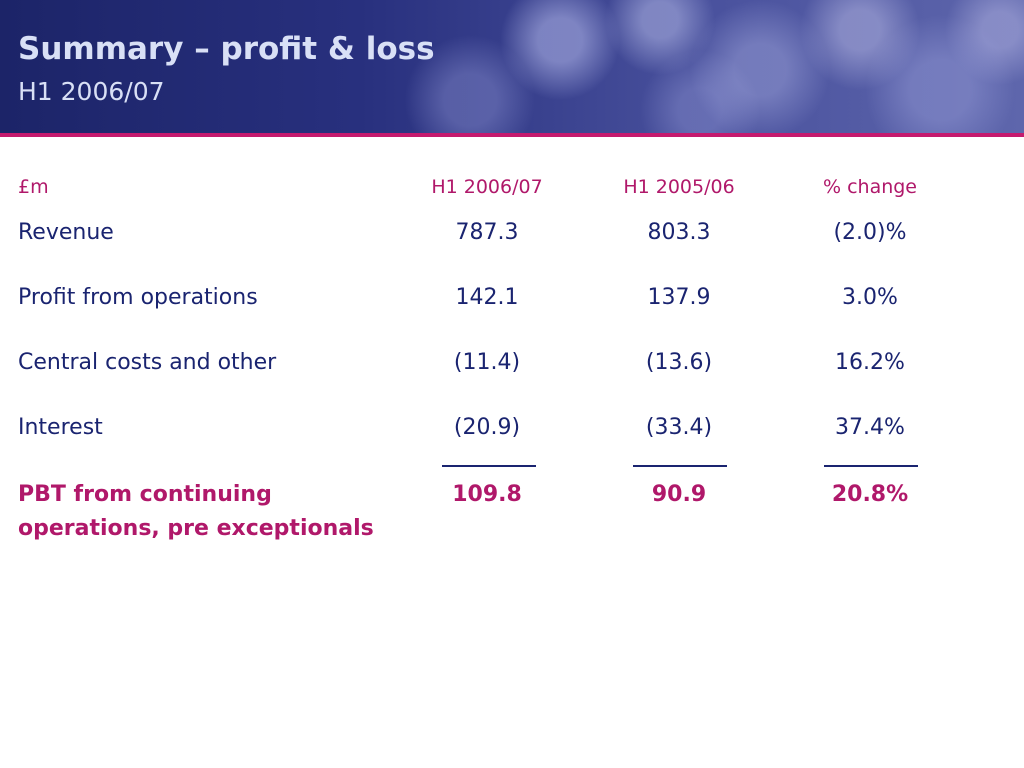 The width and height of the screenshot is (1024, 768). Describe the element at coordinates (487, 187) in the screenshot. I see `column-header-h1-2006-07: H1 2006/07` at that location.